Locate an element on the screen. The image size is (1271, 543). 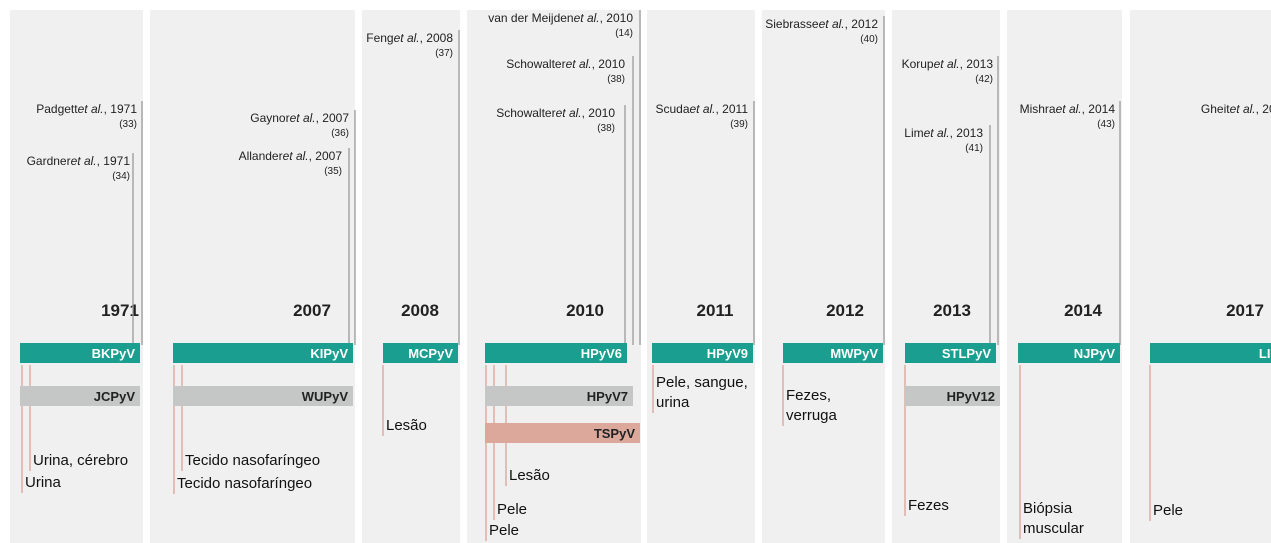
ref-author: Gheit is located at coordinates (1215, 109).